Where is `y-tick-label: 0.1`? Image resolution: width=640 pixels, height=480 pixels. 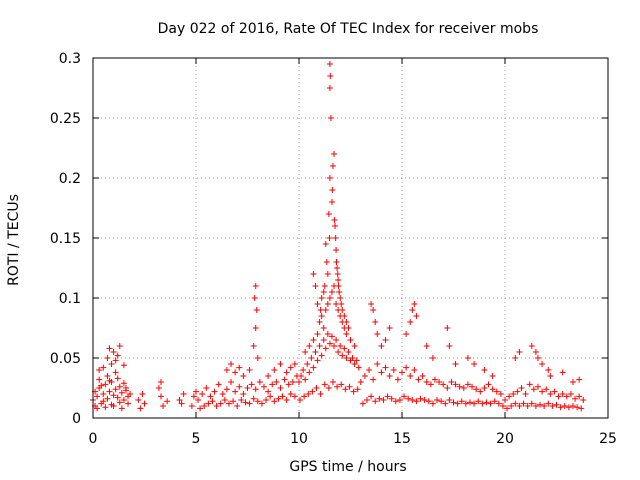 y-tick-label: 0.1 is located at coordinates (70, 299).